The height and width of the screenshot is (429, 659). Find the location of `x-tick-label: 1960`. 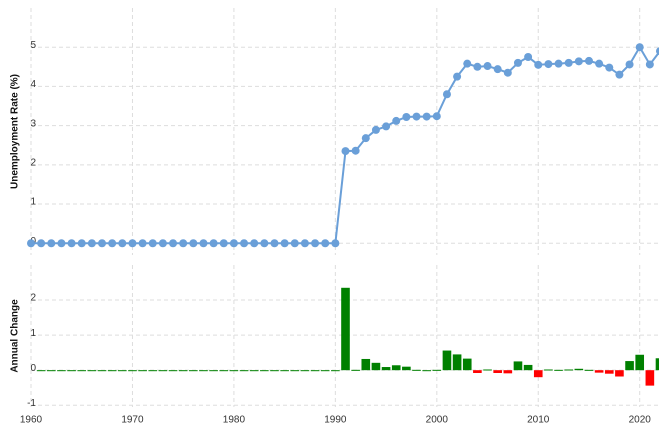

x-tick-label: 1960 is located at coordinates (31, 420).